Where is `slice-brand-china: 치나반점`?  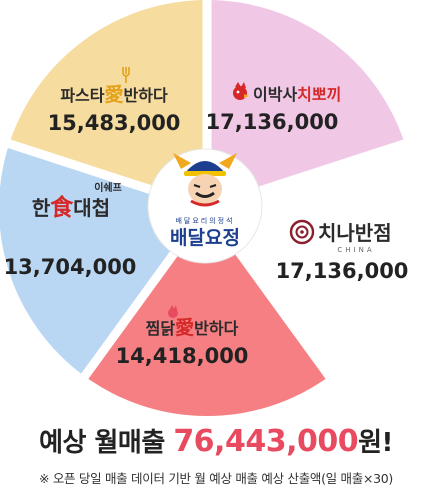
slice-brand-china: 치나반점 is located at coordinates (355, 233).